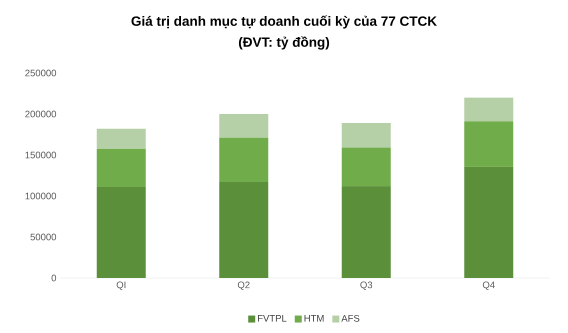 The width and height of the screenshot is (568, 333). Describe the element at coordinates (40, 73) in the screenshot. I see `y-tick-label: 250000` at that location.